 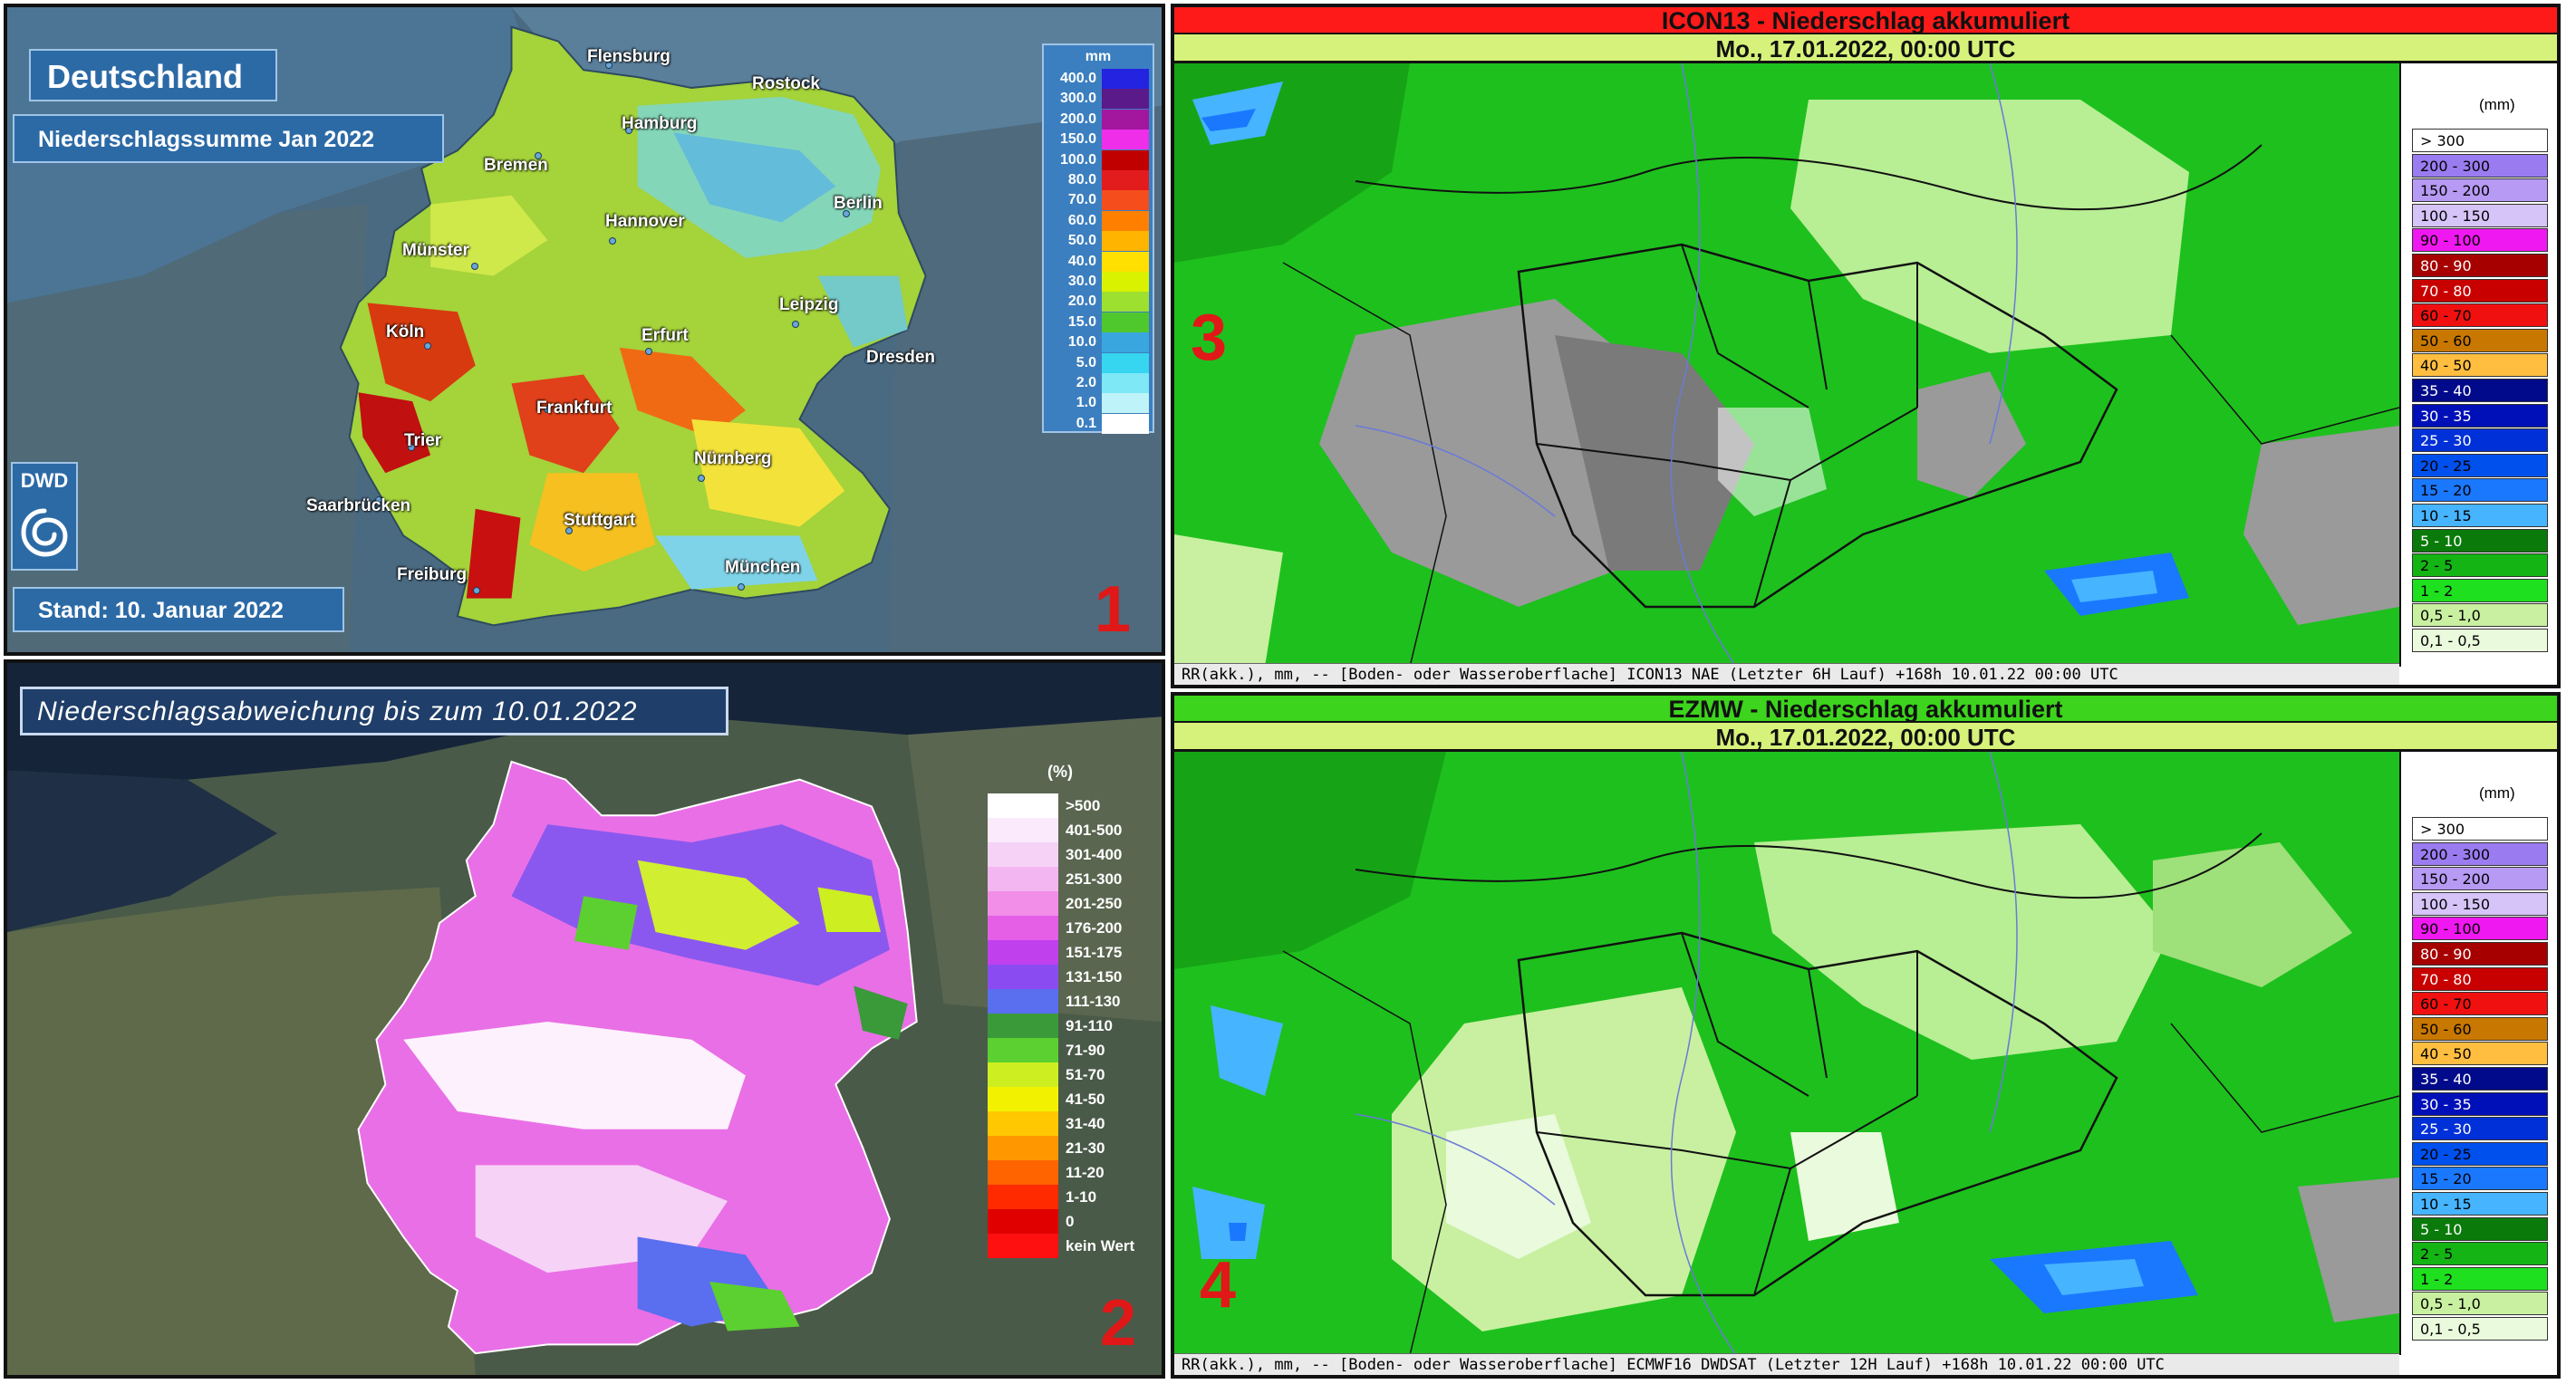 I want to click on legend-label: 30 - 35, so click(x=2446, y=416).